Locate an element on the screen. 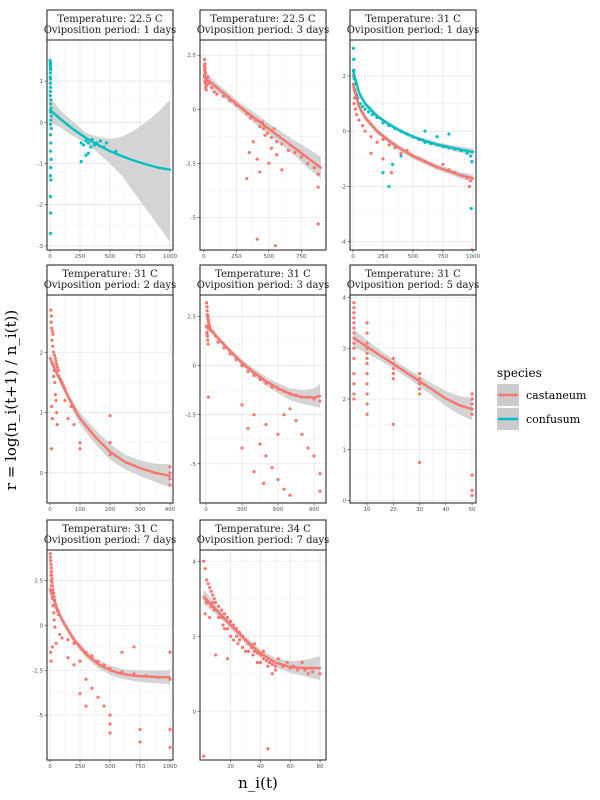 The width and height of the screenshot is (600, 800). x-tick-label: 20 is located at coordinates (393, 510).